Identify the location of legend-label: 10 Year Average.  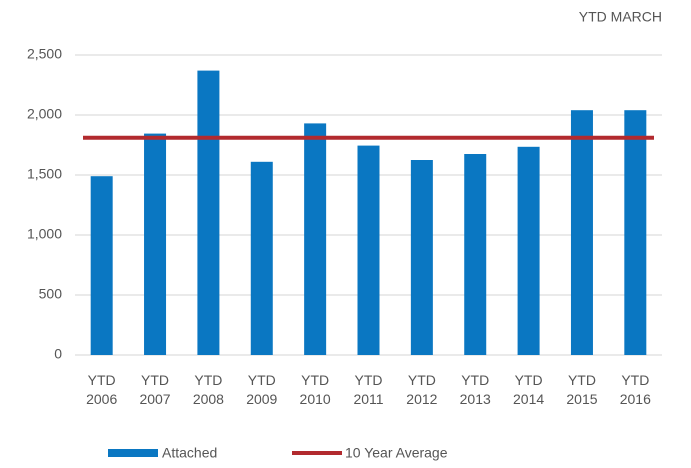
(396, 453).